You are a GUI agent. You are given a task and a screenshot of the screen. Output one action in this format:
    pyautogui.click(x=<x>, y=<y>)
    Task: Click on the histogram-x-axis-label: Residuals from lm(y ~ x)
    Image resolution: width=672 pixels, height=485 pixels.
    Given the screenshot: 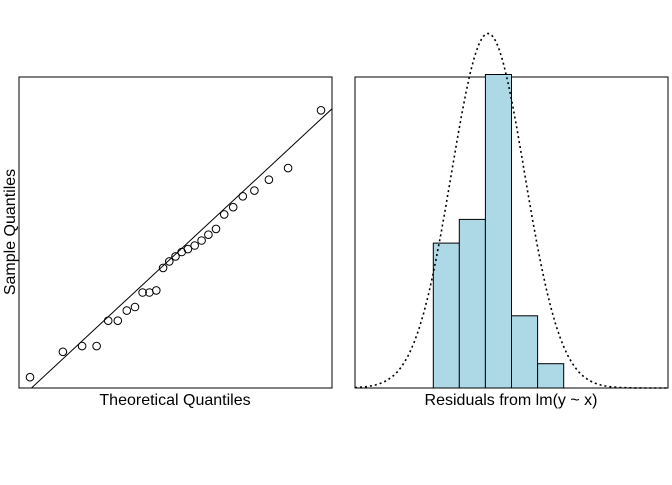 What is the action you would take?
    pyautogui.click(x=511, y=400)
    